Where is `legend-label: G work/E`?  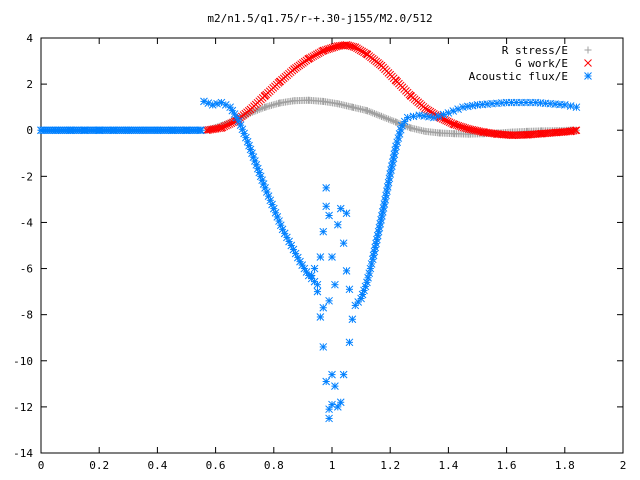 legend-label: G work/E is located at coordinates (541, 63).